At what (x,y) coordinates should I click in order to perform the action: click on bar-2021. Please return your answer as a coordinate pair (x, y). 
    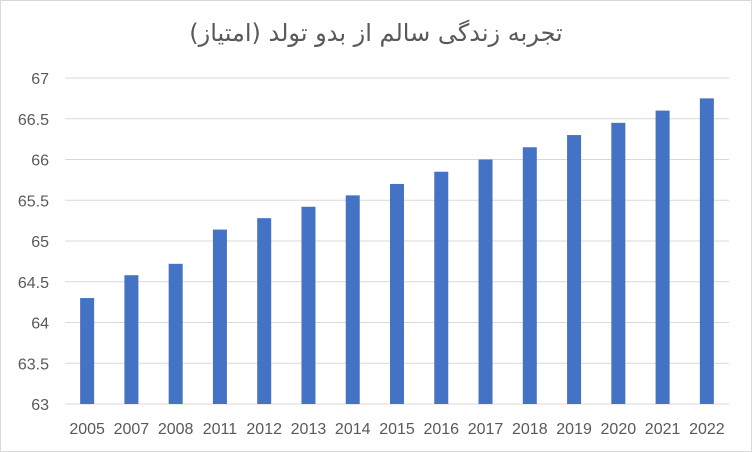
    Looking at the image, I should click on (662, 257).